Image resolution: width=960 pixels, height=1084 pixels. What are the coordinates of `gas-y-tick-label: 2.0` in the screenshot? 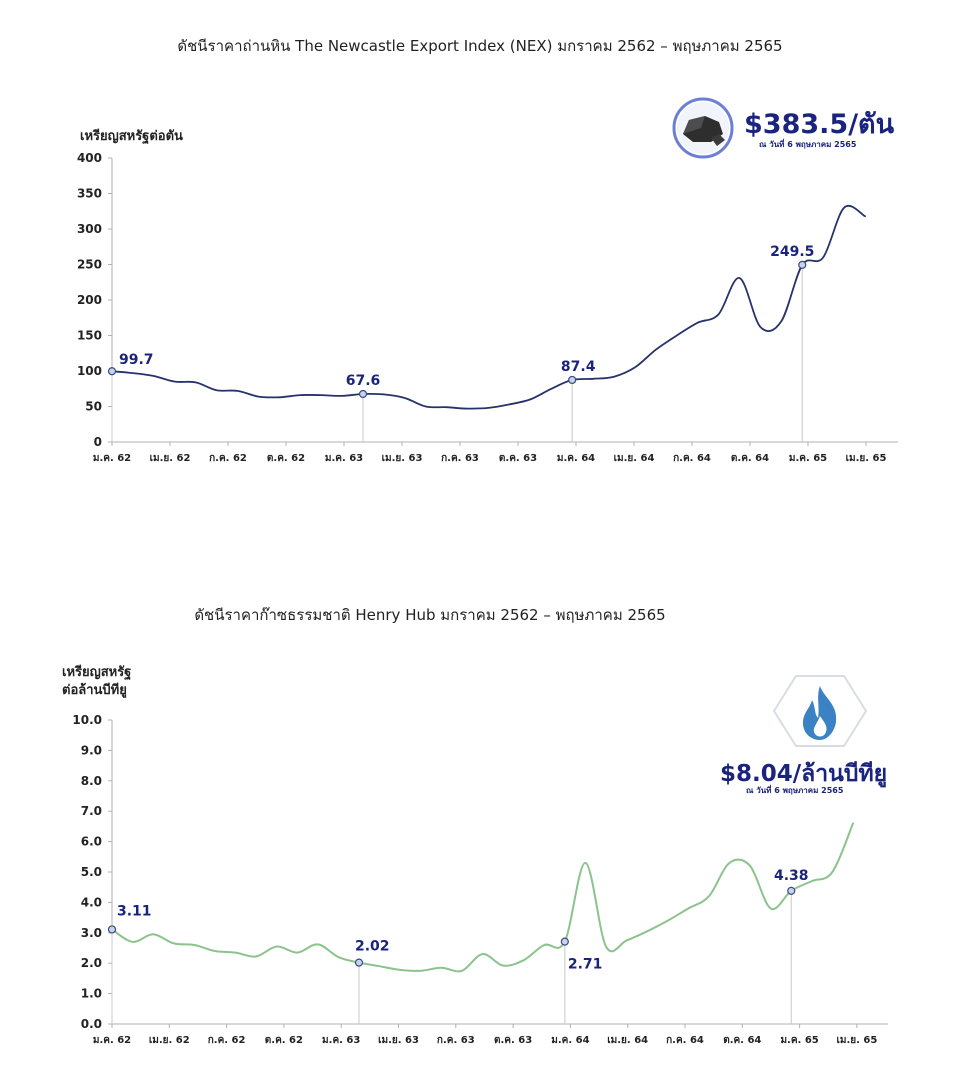 It's located at (91, 963).